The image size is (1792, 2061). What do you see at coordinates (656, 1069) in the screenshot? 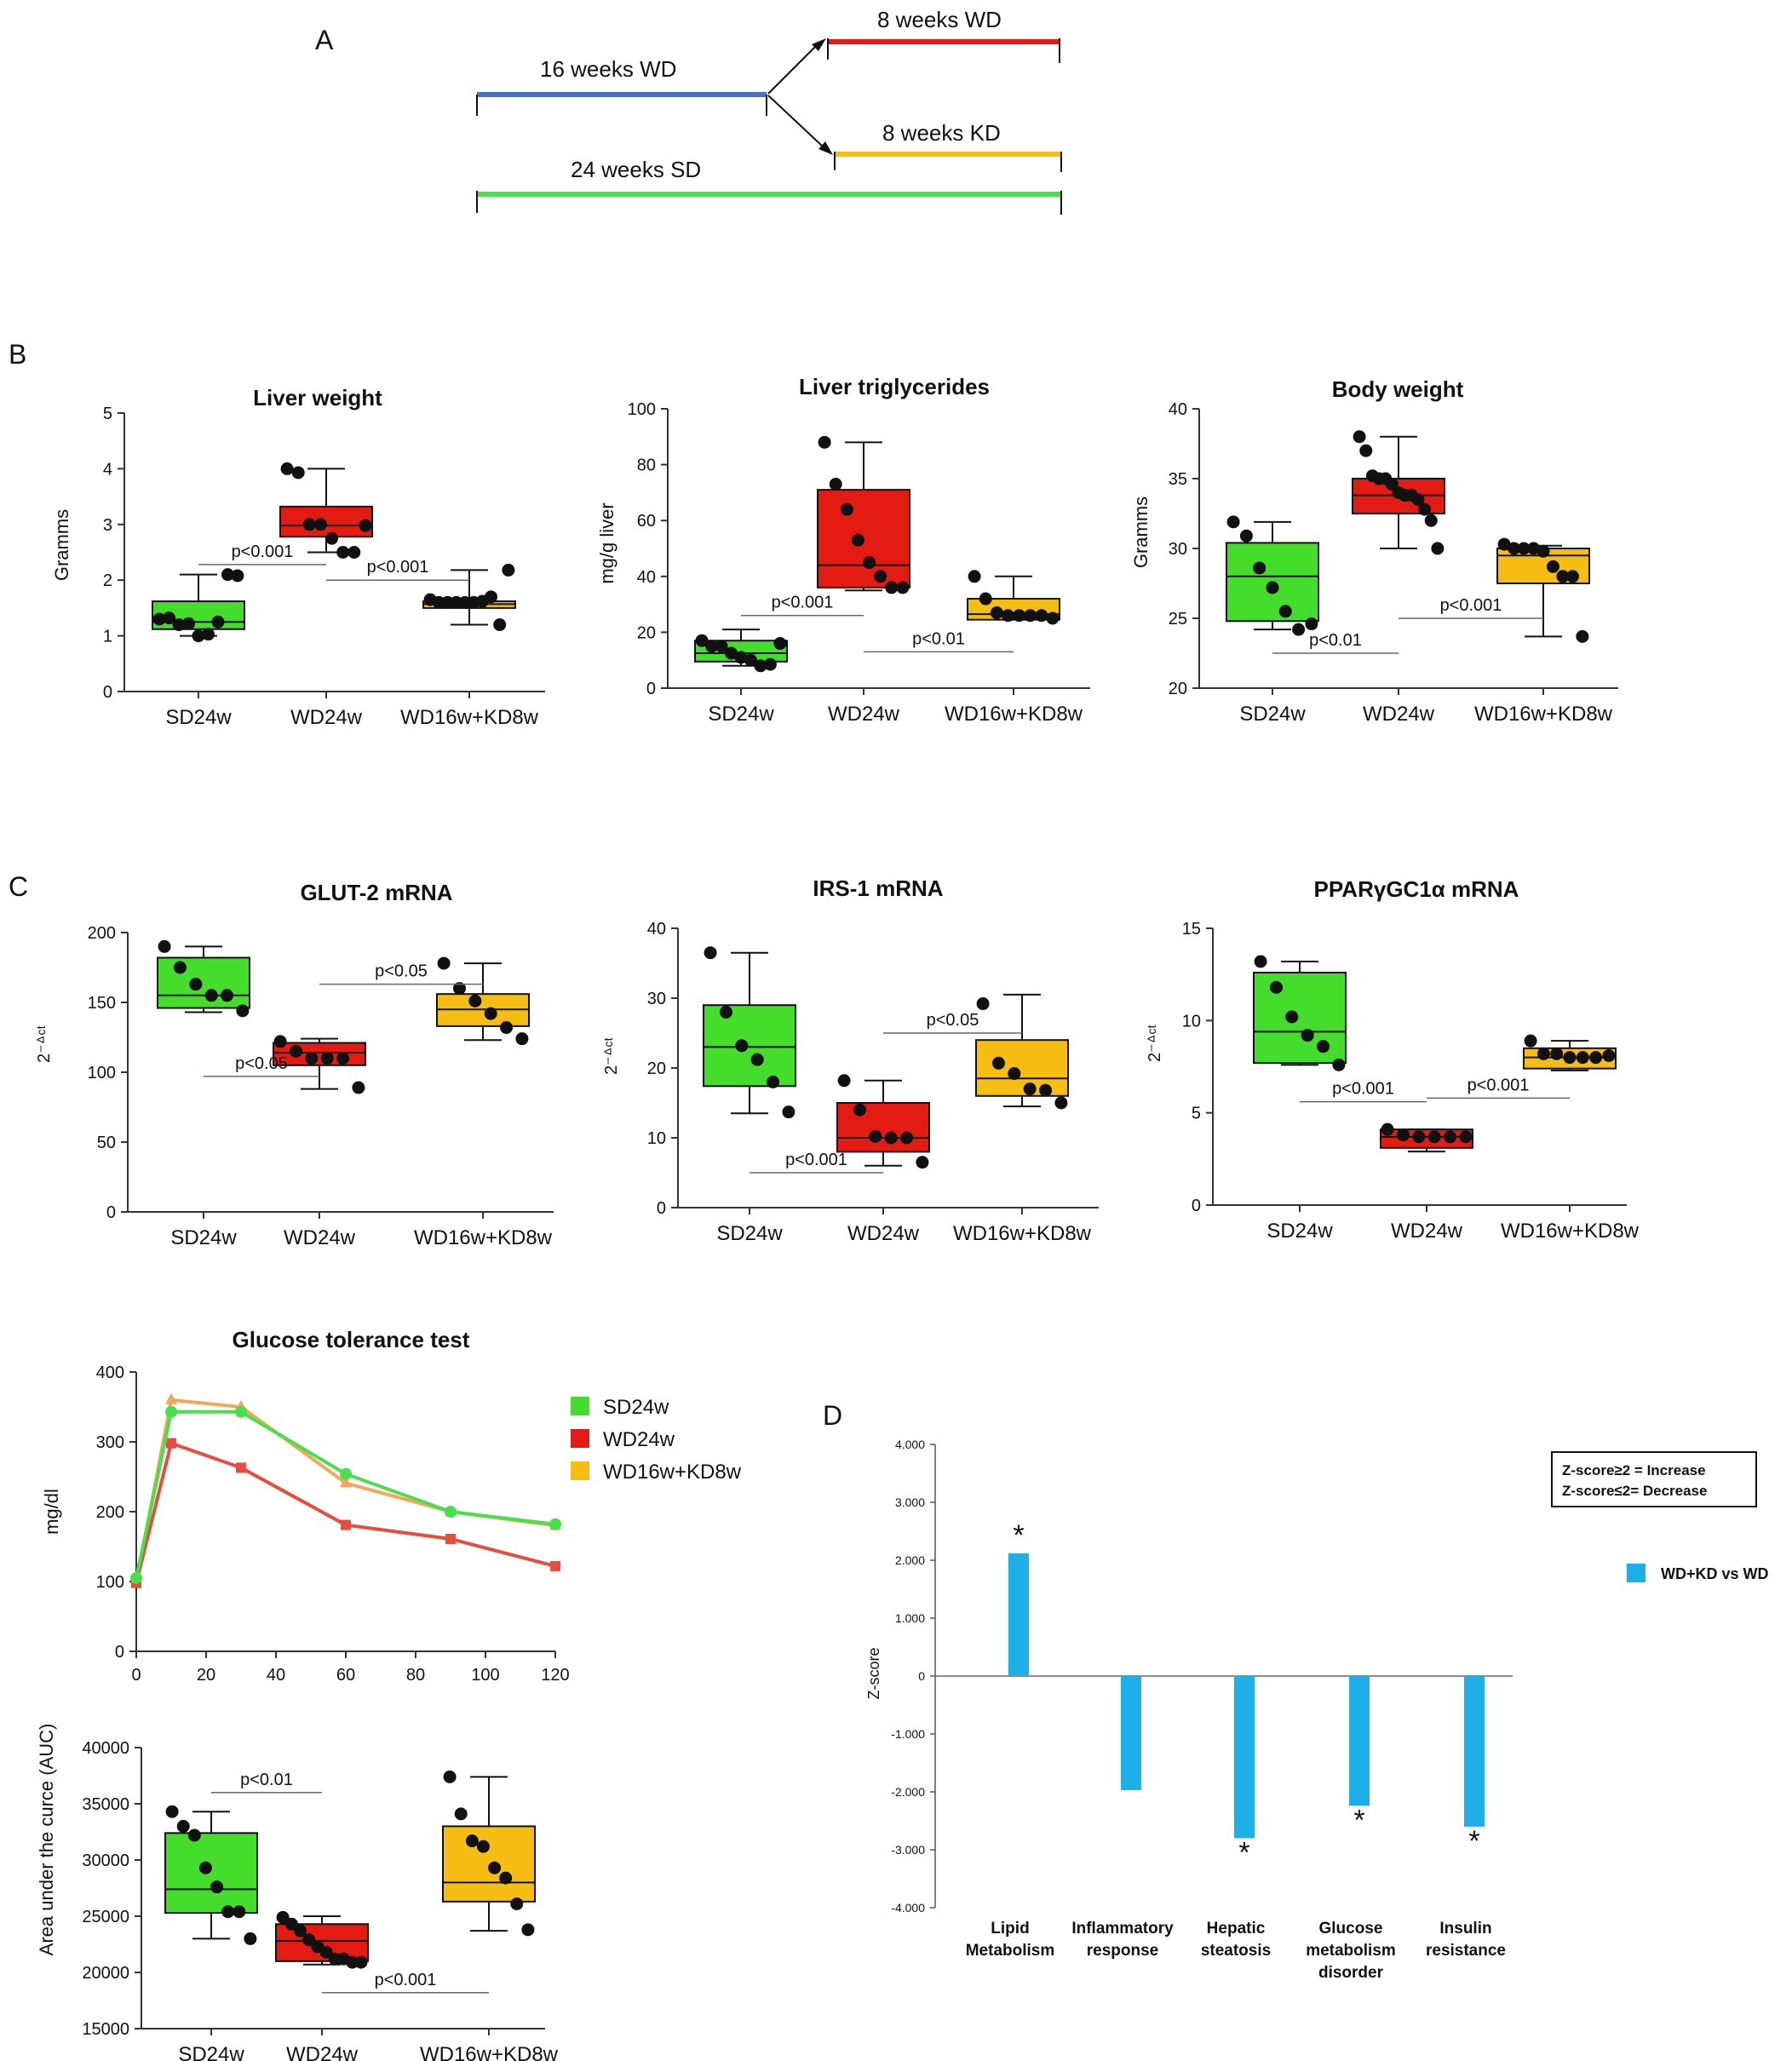
I see `y-tick-label: 20` at bounding box center [656, 1069].